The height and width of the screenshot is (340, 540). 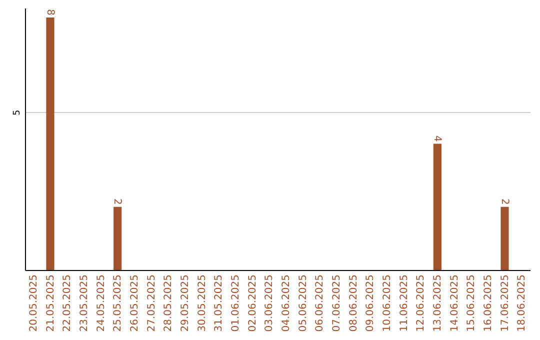 I want to click on x-tick-label: 13.06.2025, so click(x=438, y=303).